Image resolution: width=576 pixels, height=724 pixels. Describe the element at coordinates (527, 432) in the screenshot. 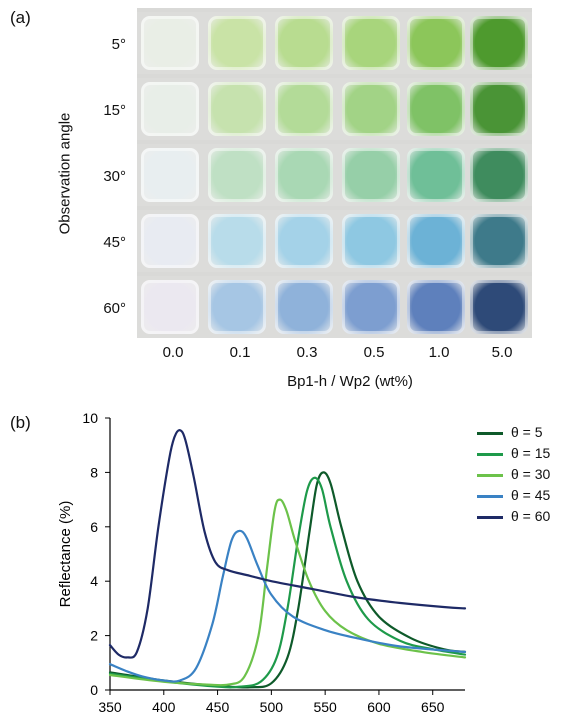

I see `legend-label: θ = 5` at that location.